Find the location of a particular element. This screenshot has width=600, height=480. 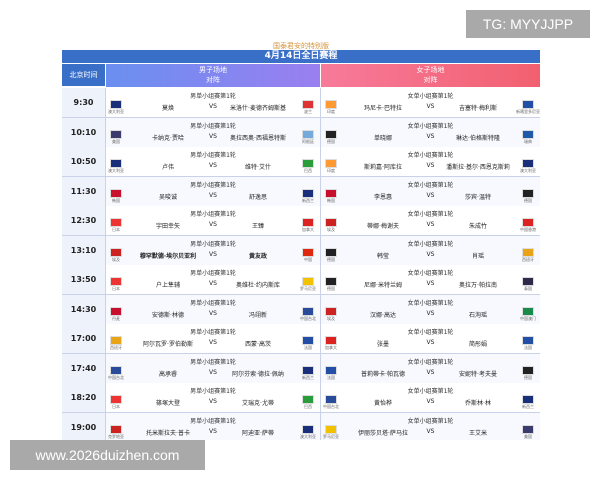

player-name: 维特·艾什 is located at coordinates (258, 167).